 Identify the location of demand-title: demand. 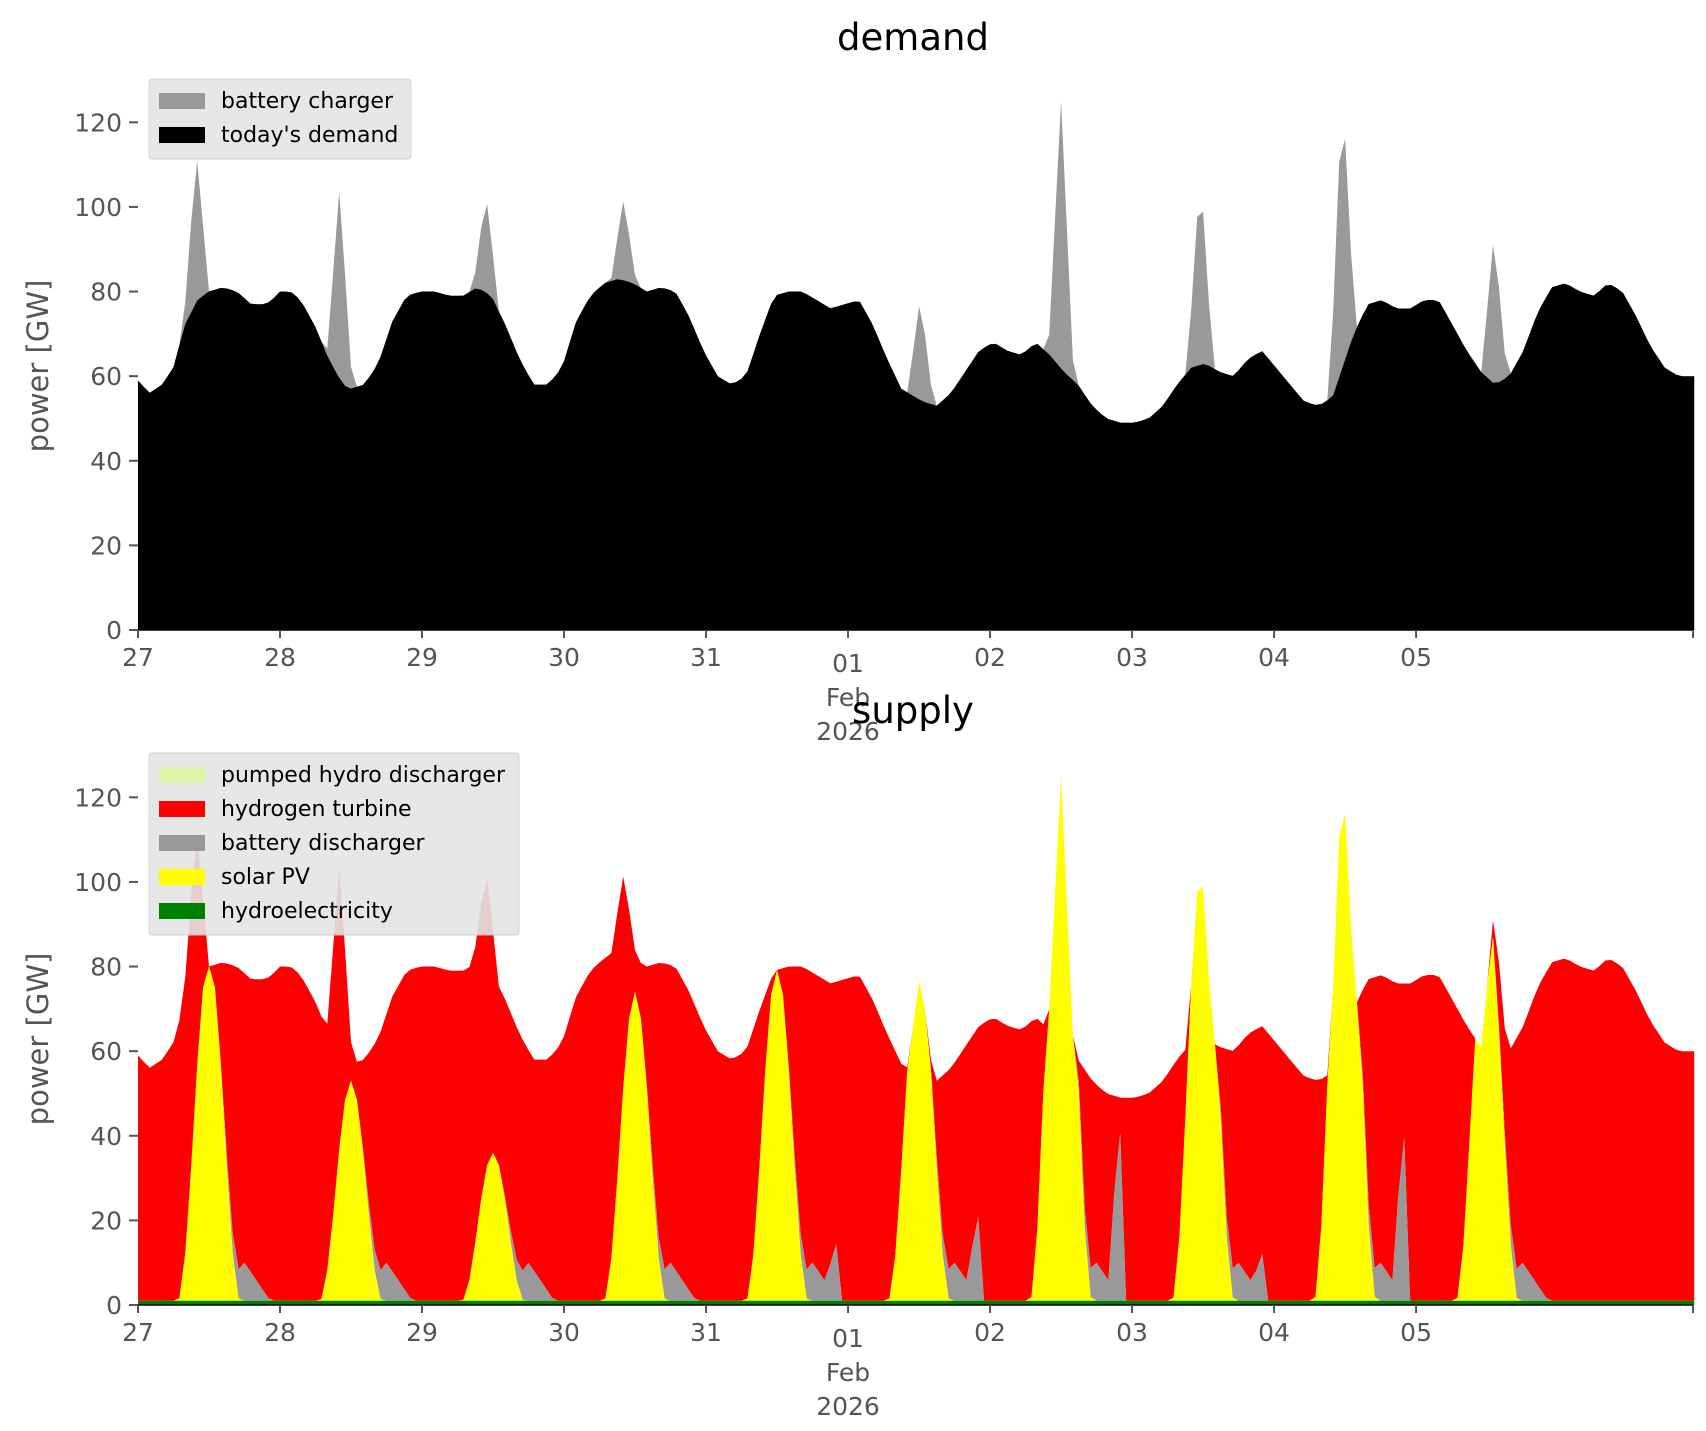
(913, 37).